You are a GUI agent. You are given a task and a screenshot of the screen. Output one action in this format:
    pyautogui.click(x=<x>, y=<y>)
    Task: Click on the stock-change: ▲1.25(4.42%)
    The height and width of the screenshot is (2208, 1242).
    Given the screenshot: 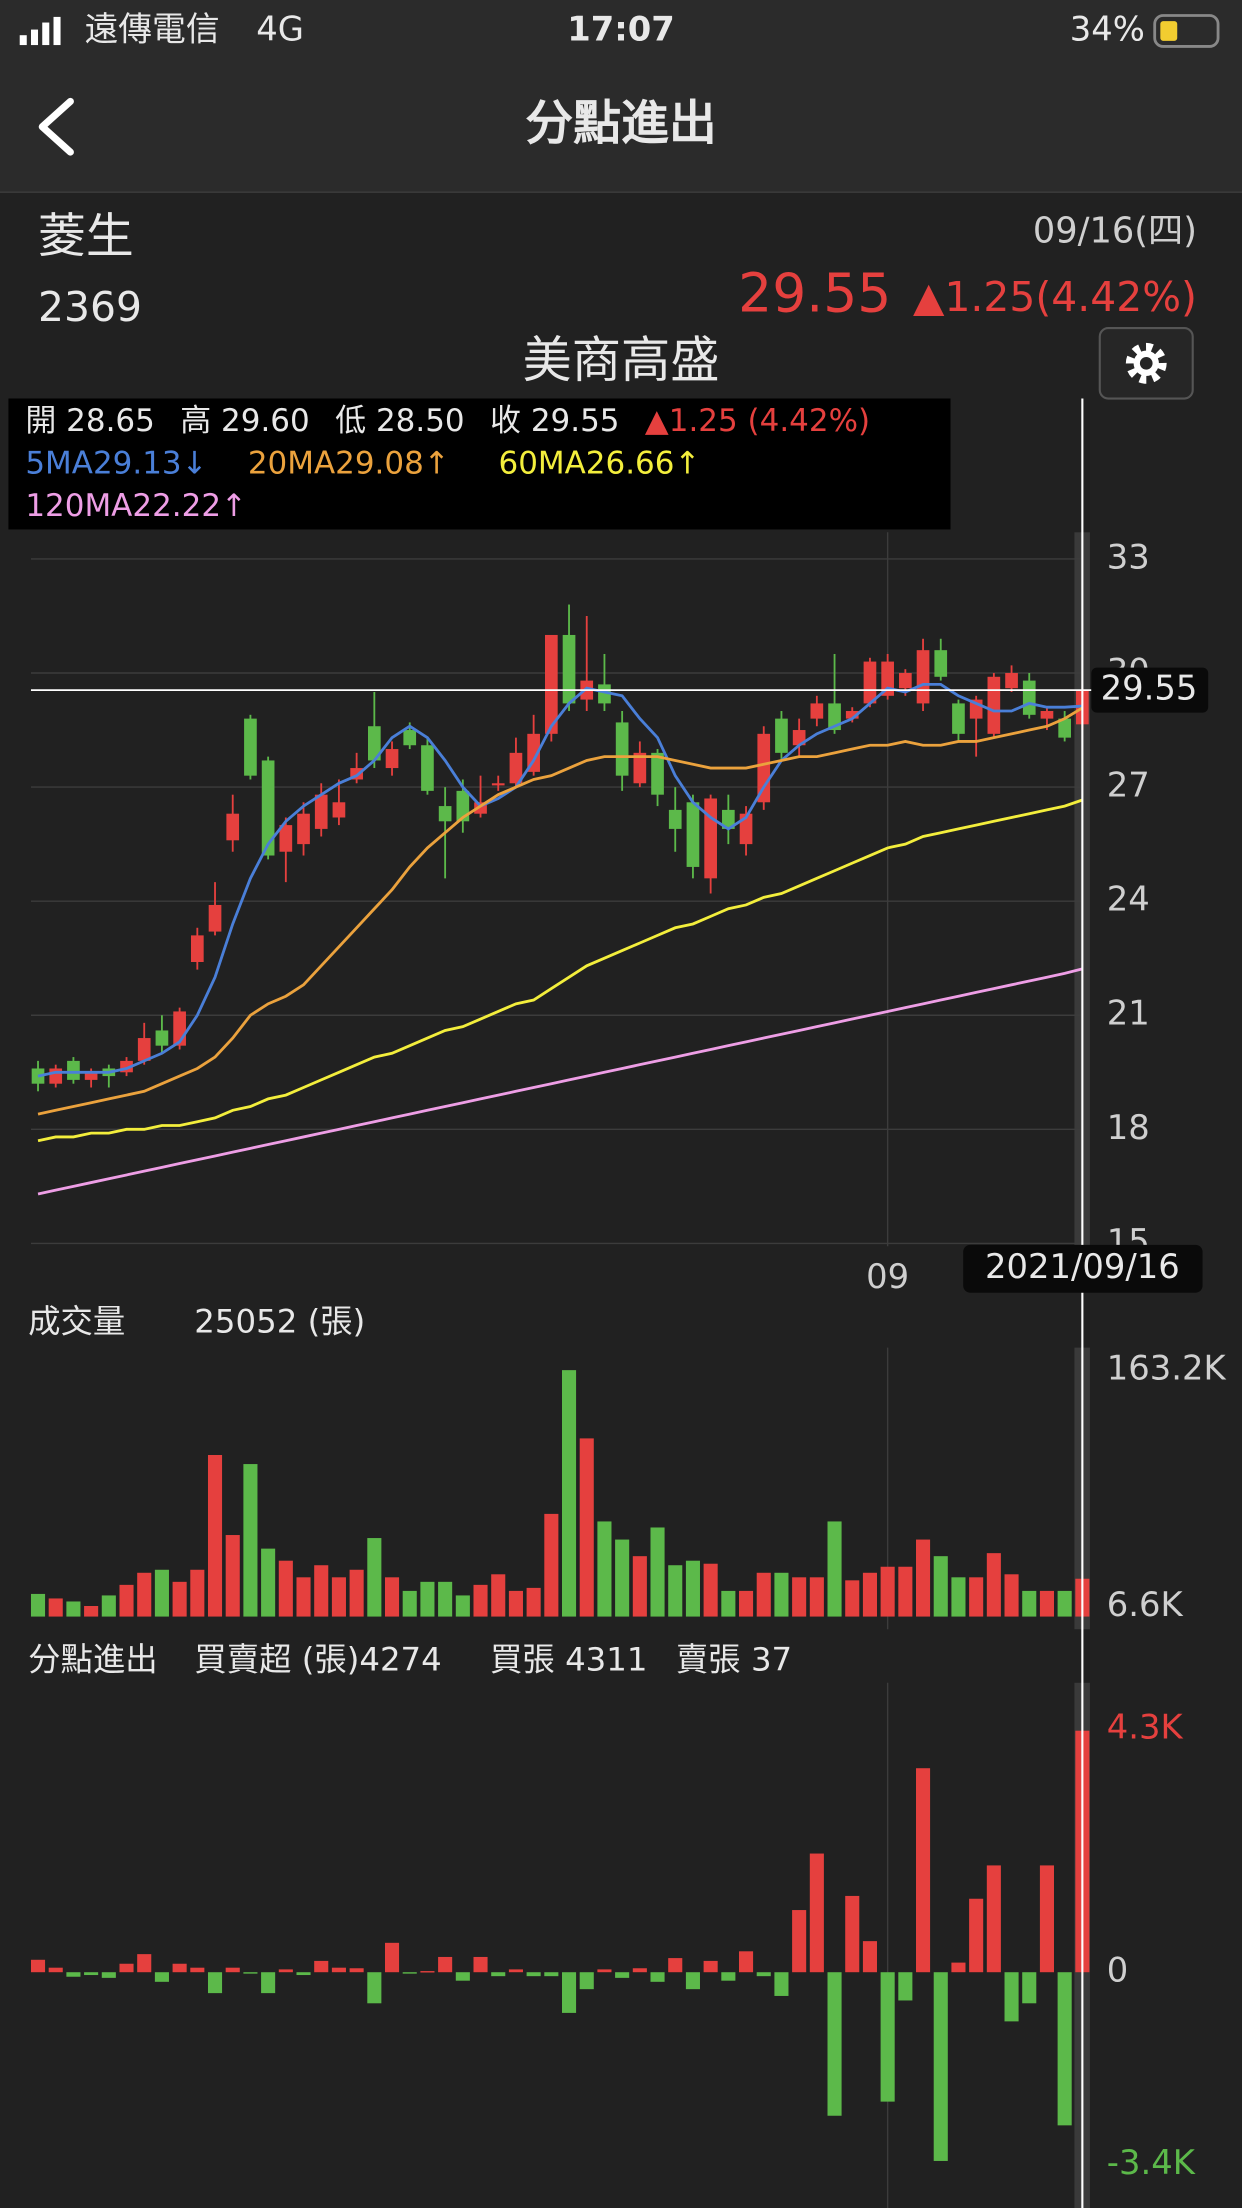 What is the action you would take?
    pyautogui.click(x=1055, y=297)
    